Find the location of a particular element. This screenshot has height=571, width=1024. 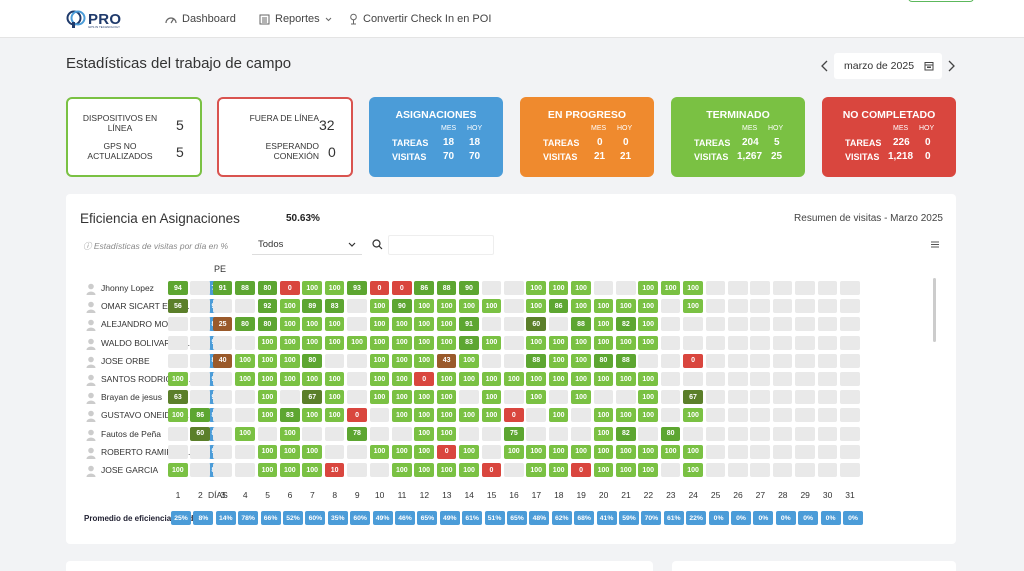

day-cell: 88 is located at coordinates (245, 288).